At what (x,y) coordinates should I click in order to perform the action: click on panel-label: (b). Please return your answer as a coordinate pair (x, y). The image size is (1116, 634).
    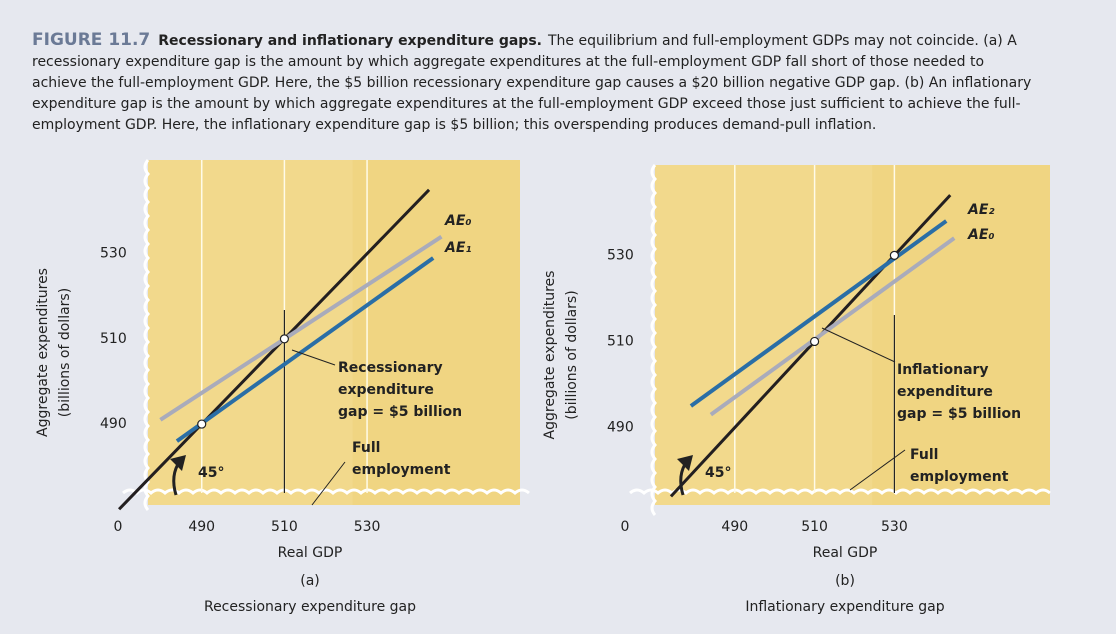
    Looking at the image, I should click on (845, 581).